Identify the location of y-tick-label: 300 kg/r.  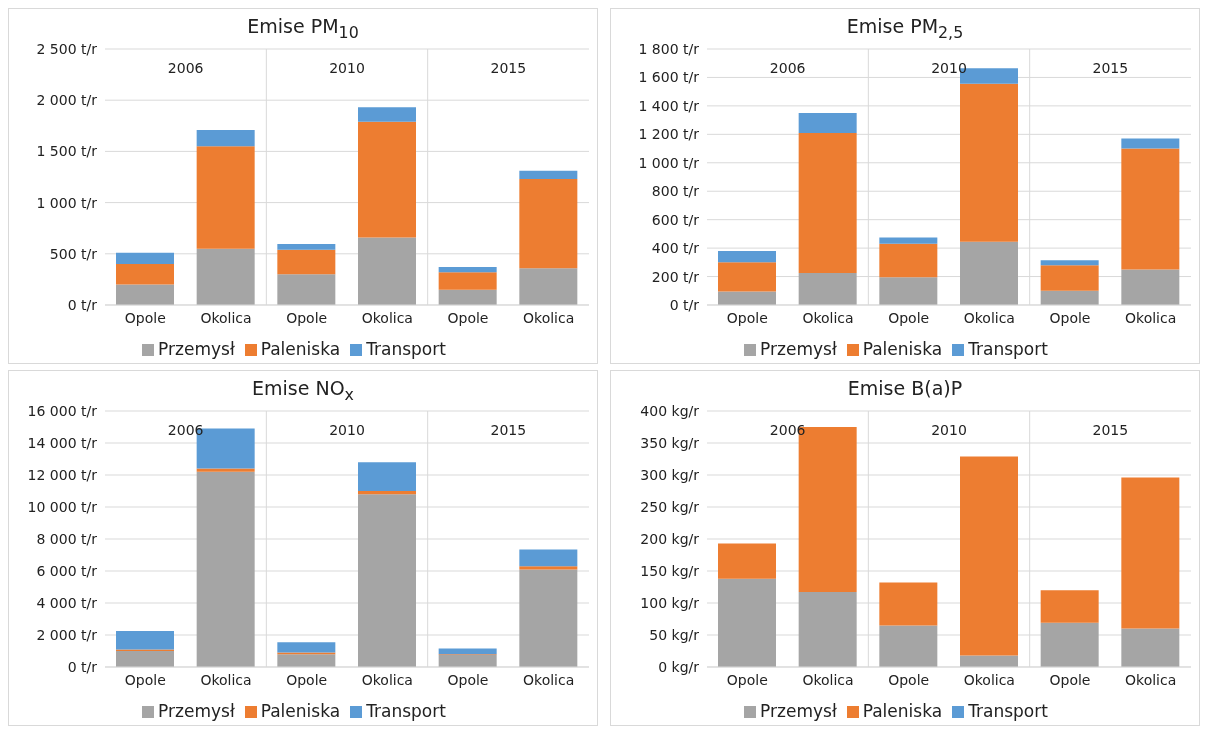
(670, 474).